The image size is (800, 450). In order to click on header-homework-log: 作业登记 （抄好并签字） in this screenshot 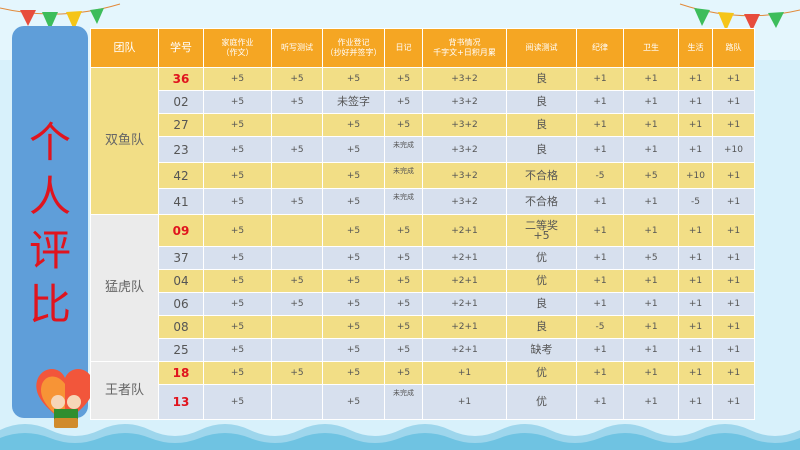, I will do `click(353, 48)`.